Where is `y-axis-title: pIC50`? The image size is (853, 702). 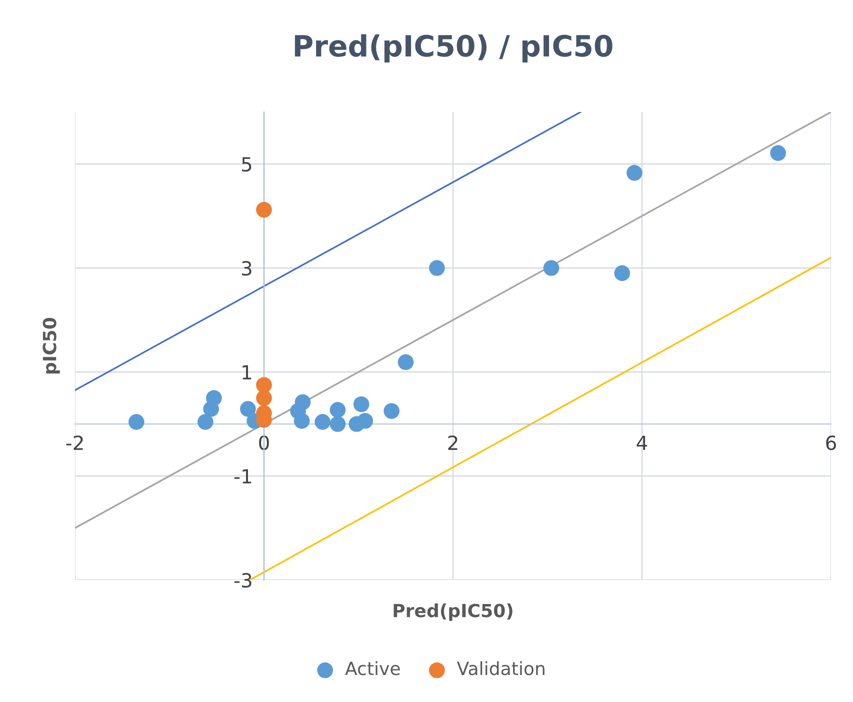 y-axis-title: pIC50 is located at coordinates (51, 346).